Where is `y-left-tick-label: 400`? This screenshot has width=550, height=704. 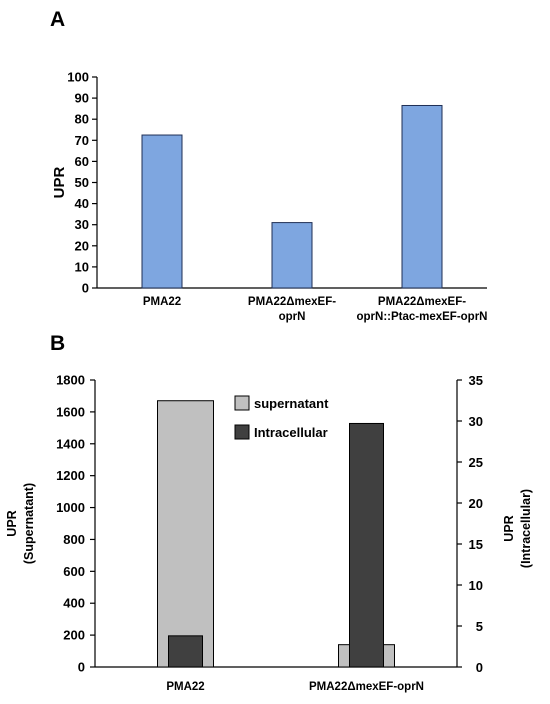
y-left-tick-label: 400 is located at coordinates (74, 603).